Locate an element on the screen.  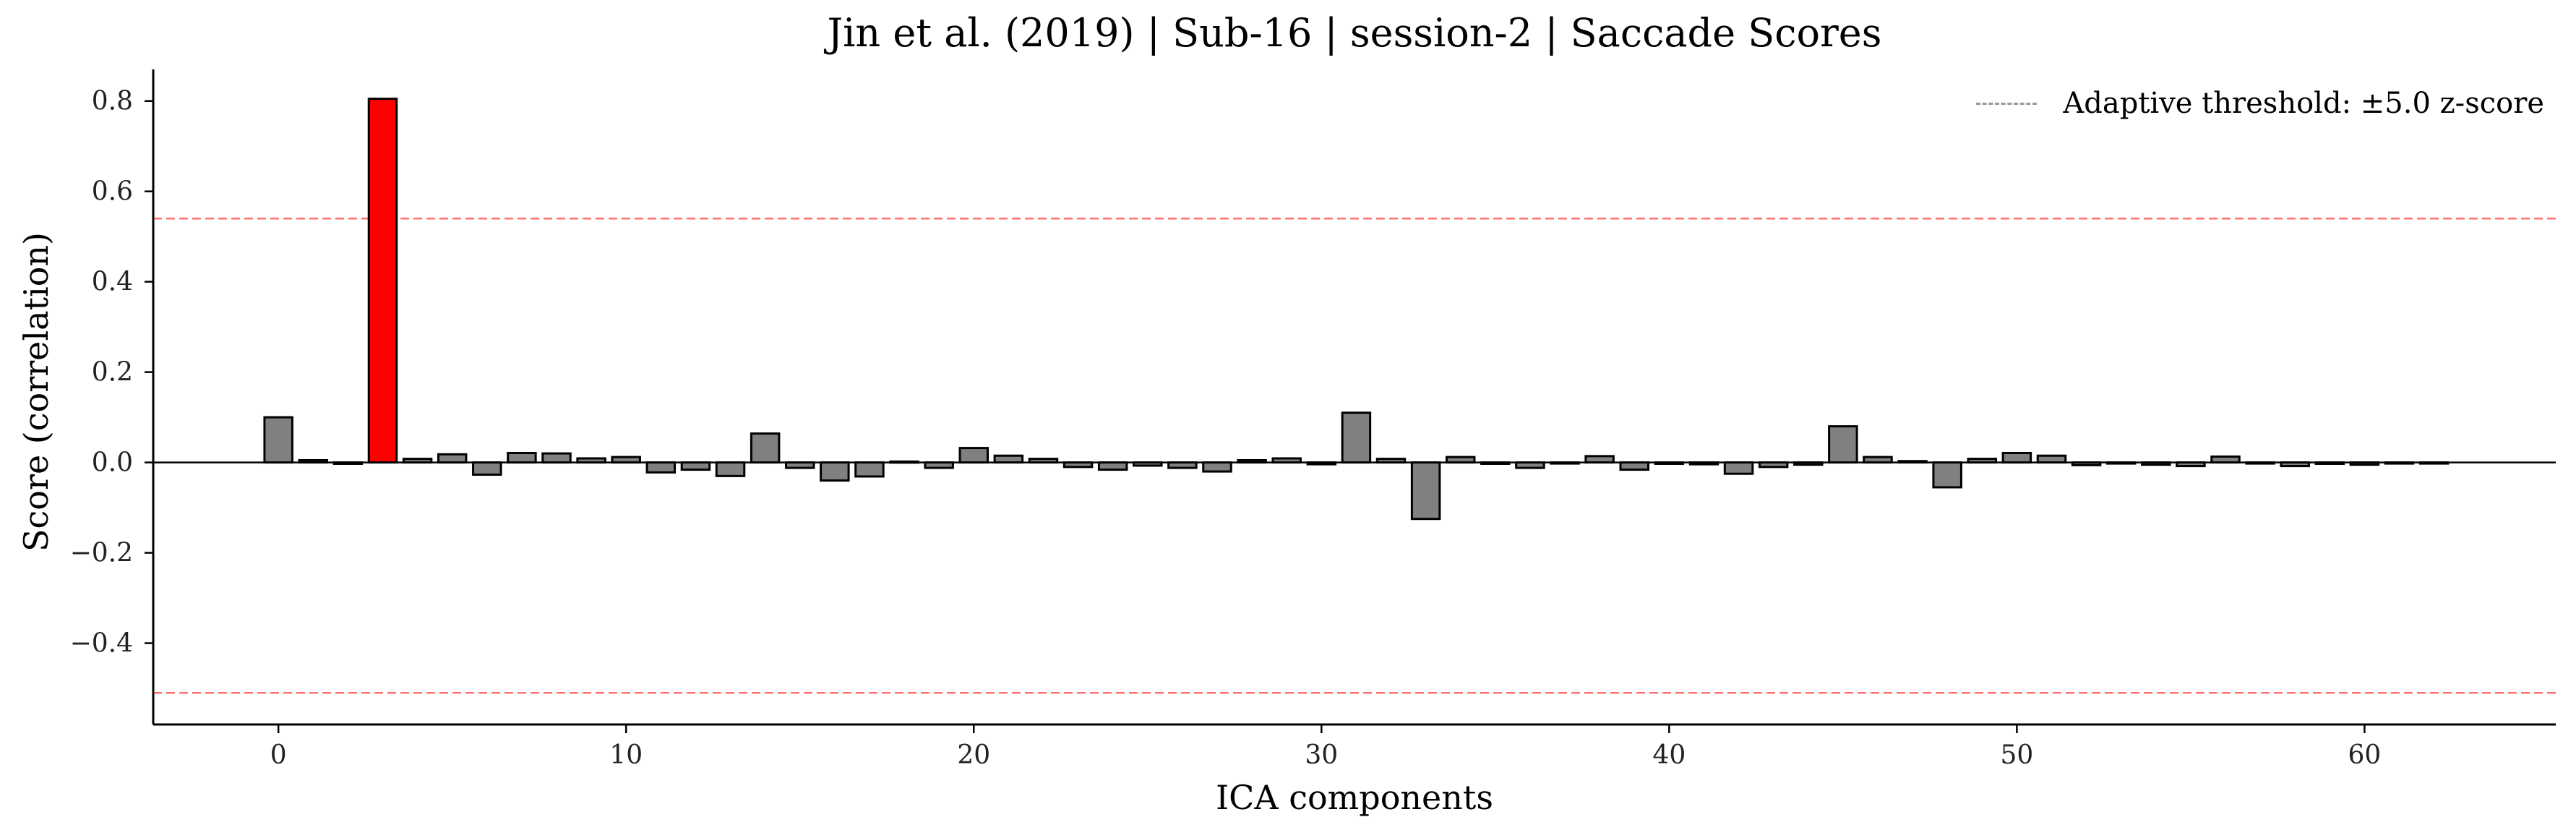
x-tick-label-0: 0 is located at coordinates (279, 755).